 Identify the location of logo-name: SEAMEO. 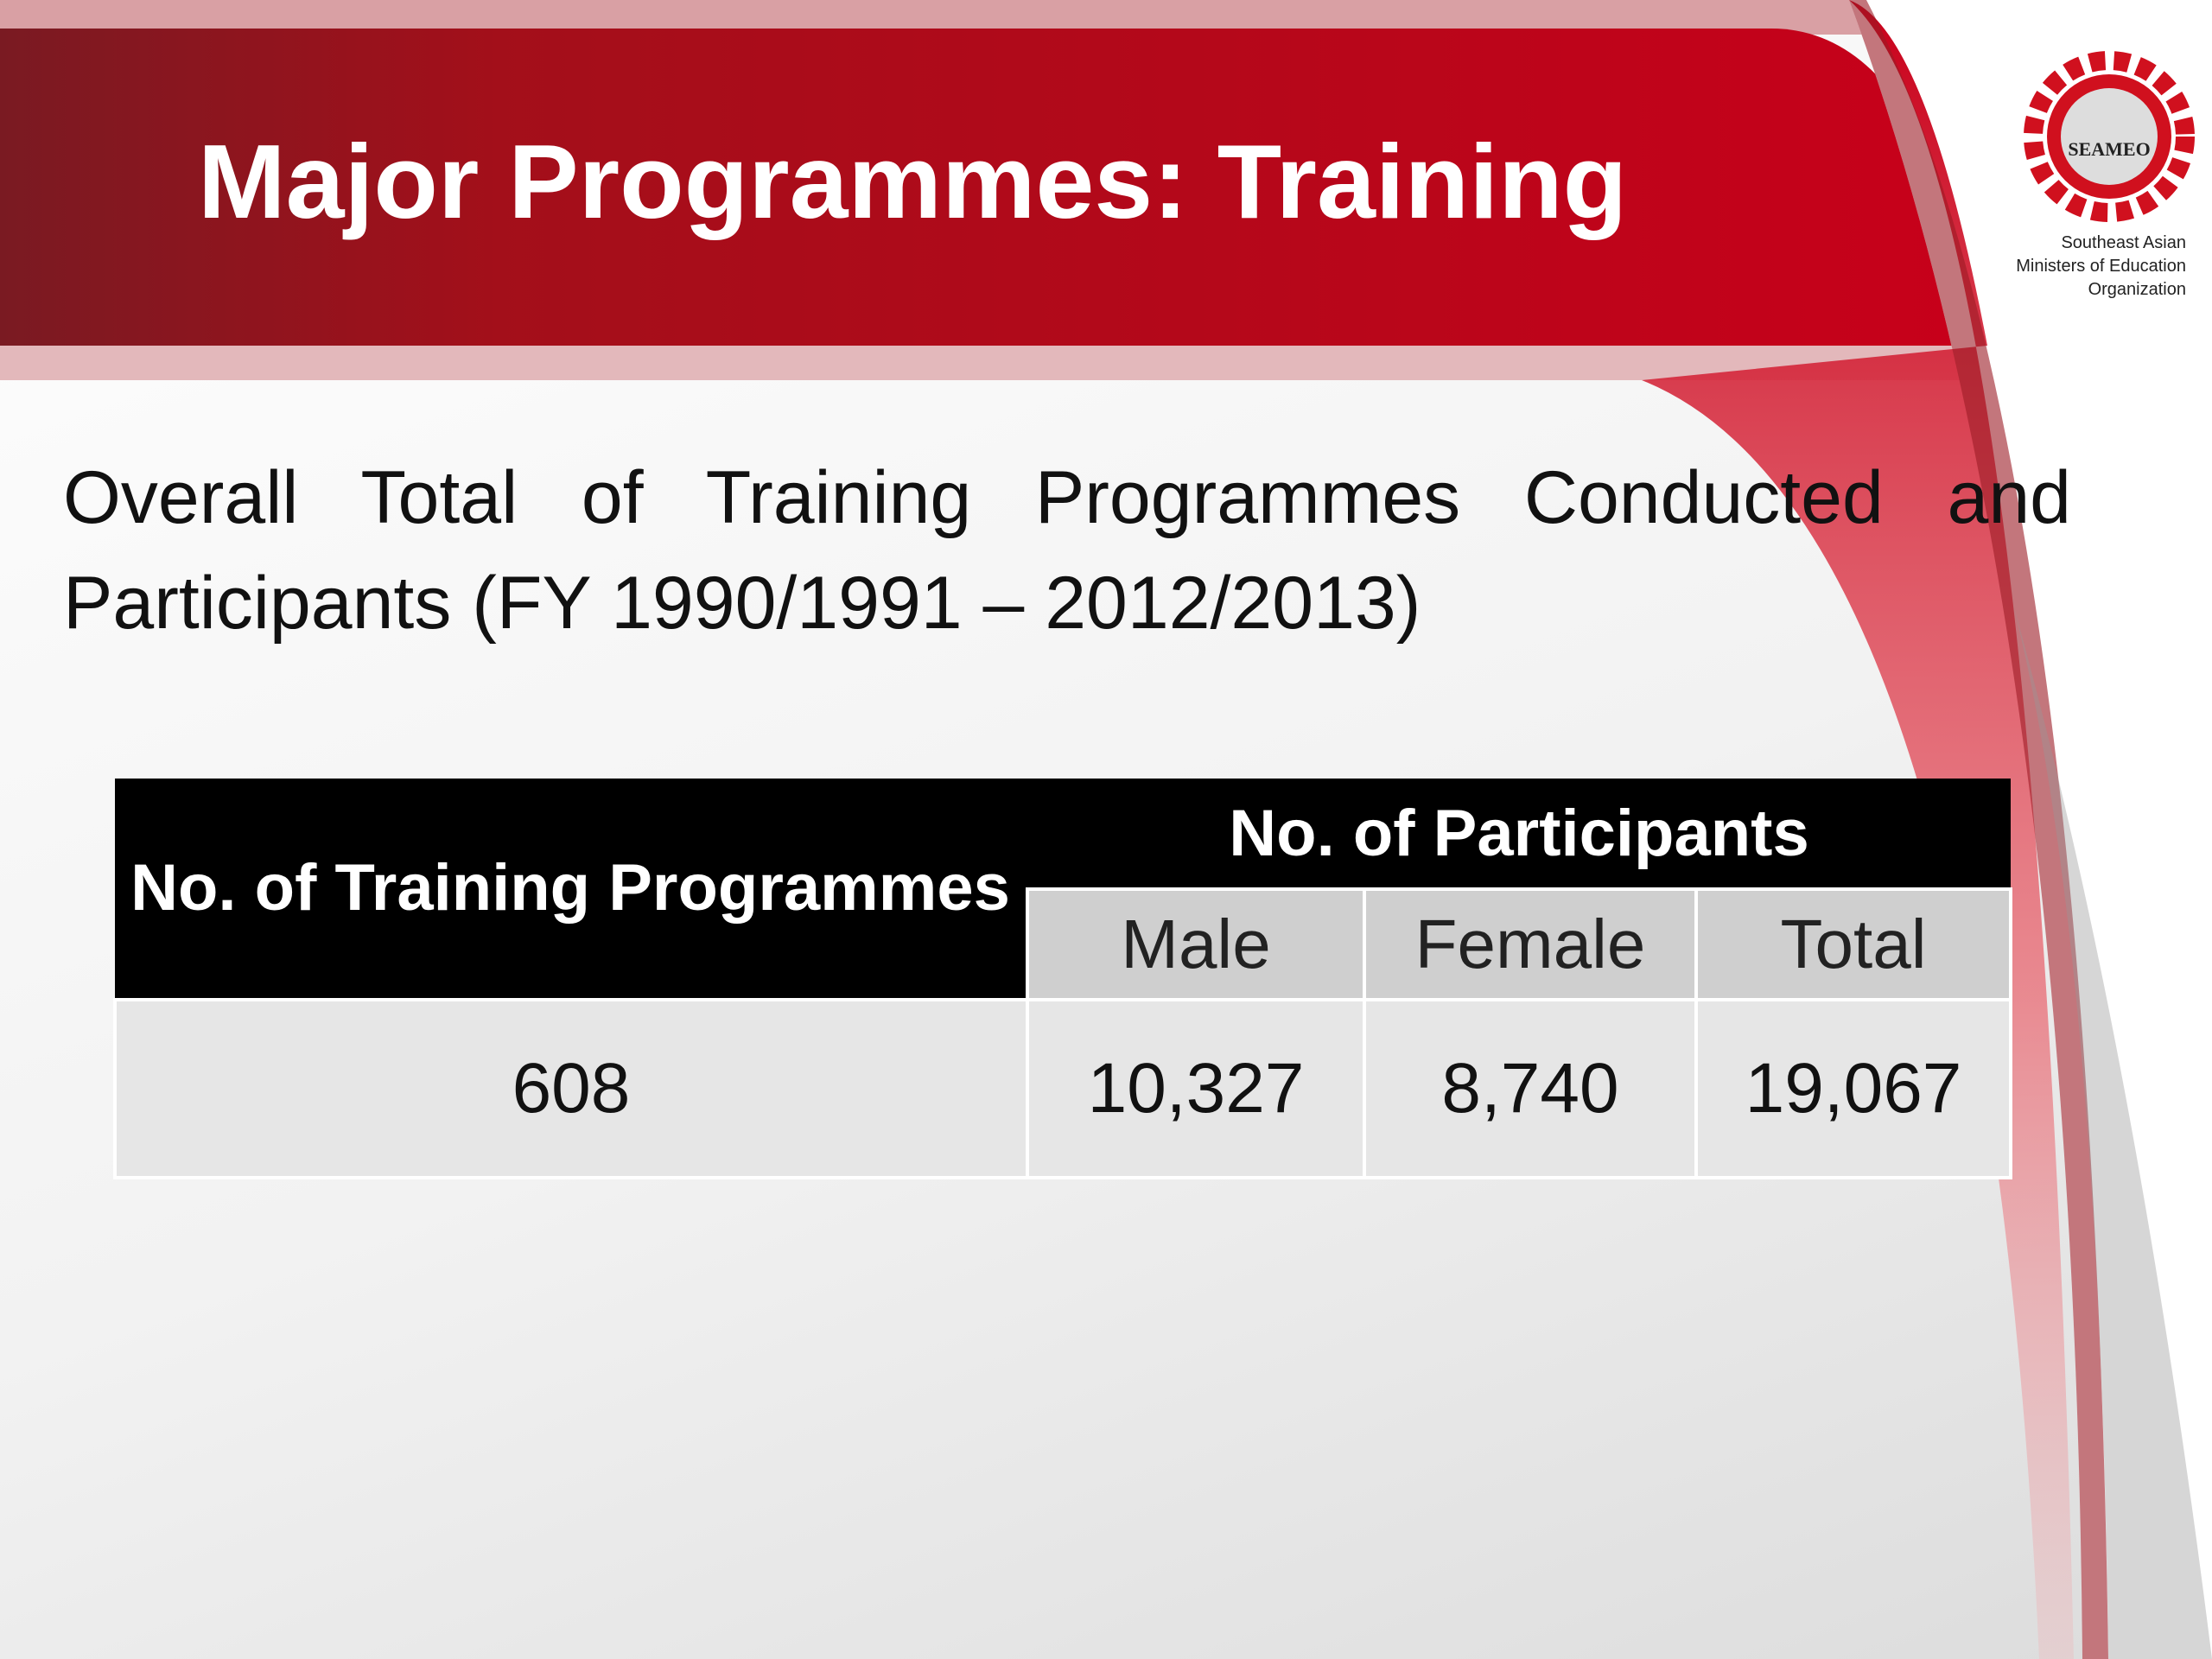
(2109, 149).